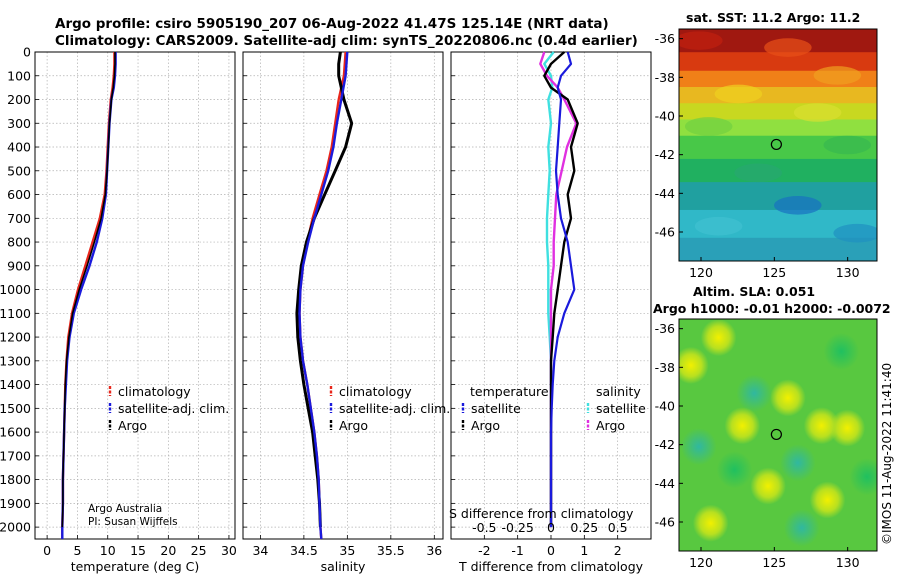 The image size is (900, 580). What do you see at coordinates (541, 513) in the screenshot?
I see `x-top-axis-label: S difference from climatology` at bounding box center [541, 513].